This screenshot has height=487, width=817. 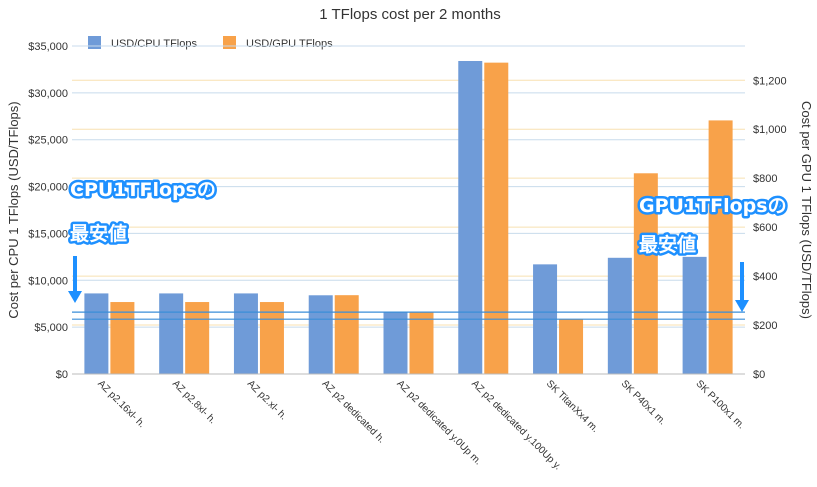 I want to click on y2-tick-label: $1,000, so click(x=770, y=130).